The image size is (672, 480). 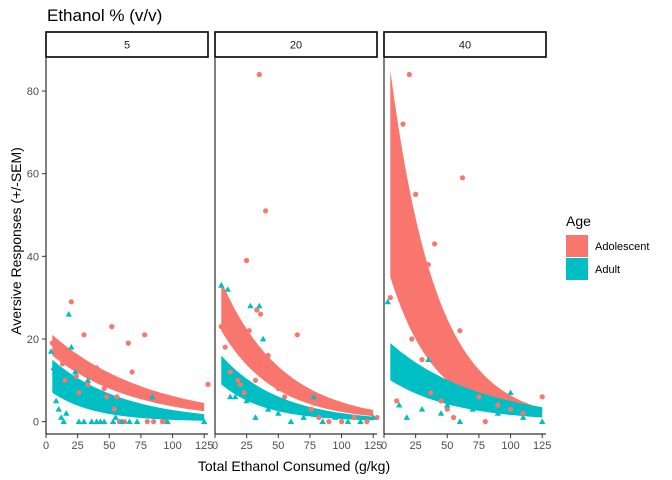 I want to click on adolescent-fit-band, so click(x=128, y=373).